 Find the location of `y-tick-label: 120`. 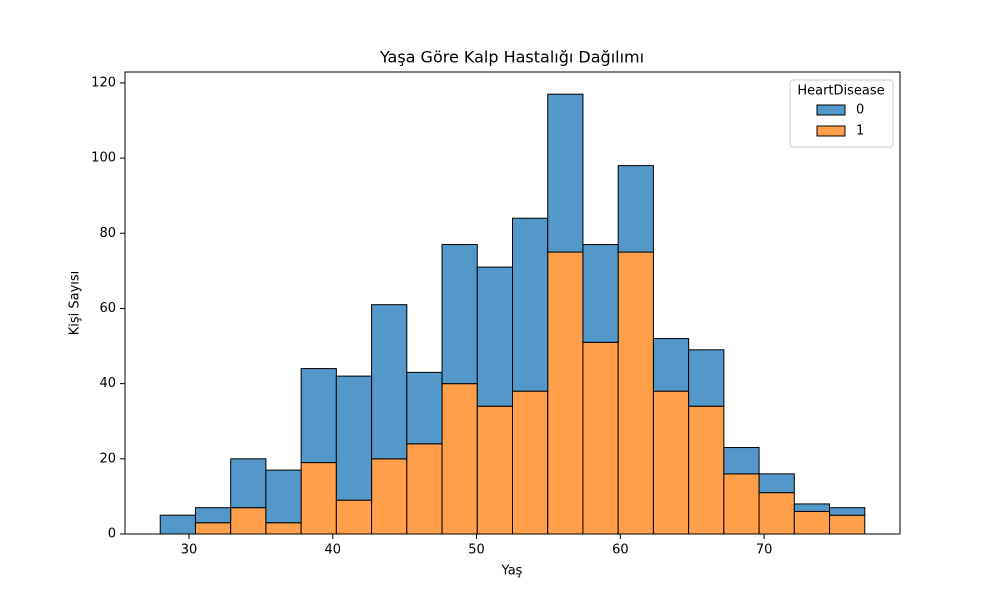

y-tick-label: 120 is located at coordinates (103, 82).